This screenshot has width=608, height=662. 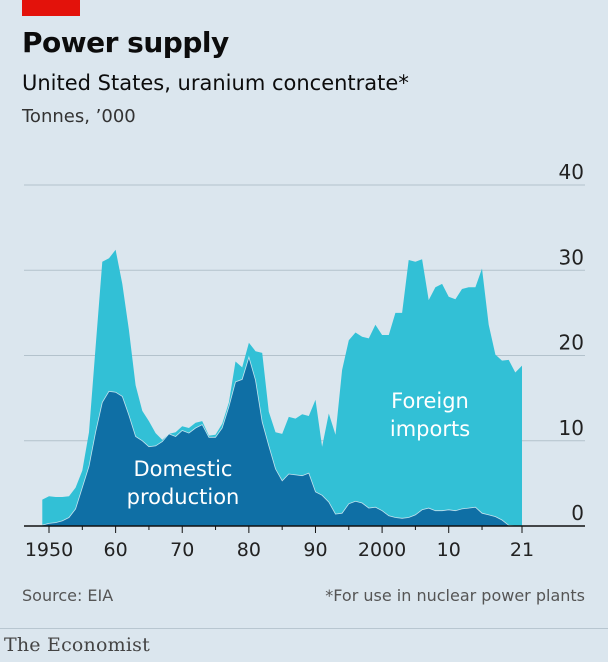 What do you see at coordinates (455, 595) in the screenshot?
I see `footnote: *For use in nuclear power plants` at bounding box center [455, 595].